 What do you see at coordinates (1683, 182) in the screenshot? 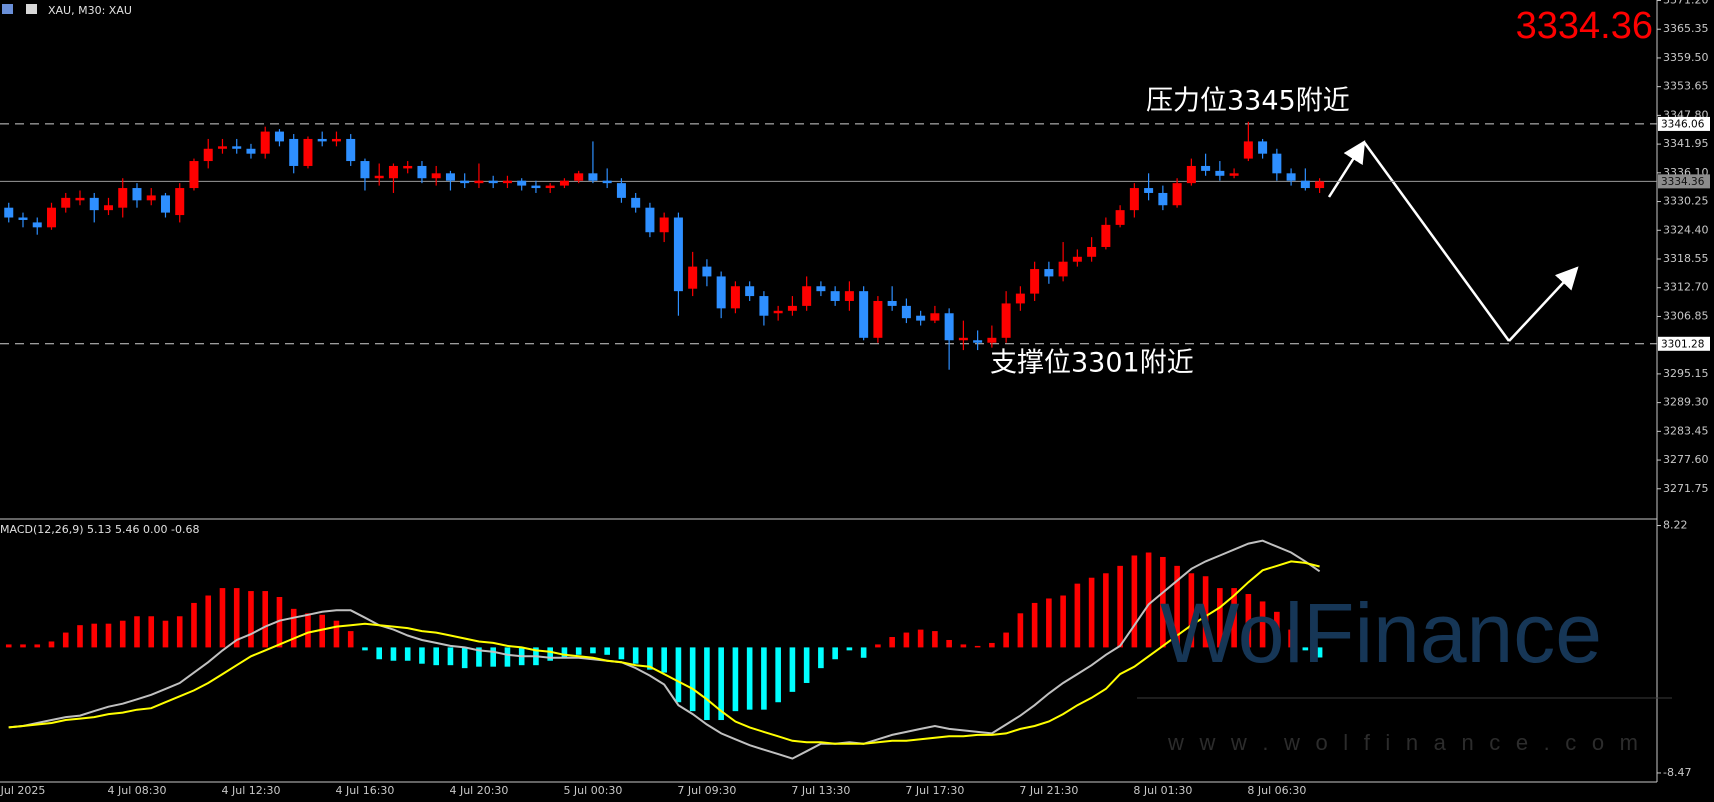
I see `price-box-label: 3334.36` at bounding box center [1683, 182].